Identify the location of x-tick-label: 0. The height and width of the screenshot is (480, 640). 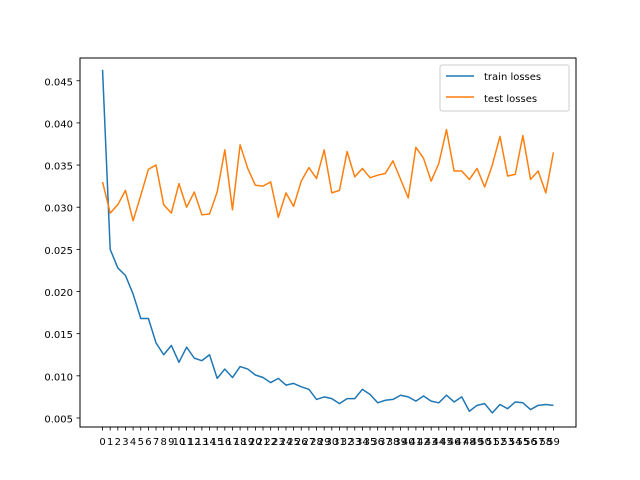
(102, 442).